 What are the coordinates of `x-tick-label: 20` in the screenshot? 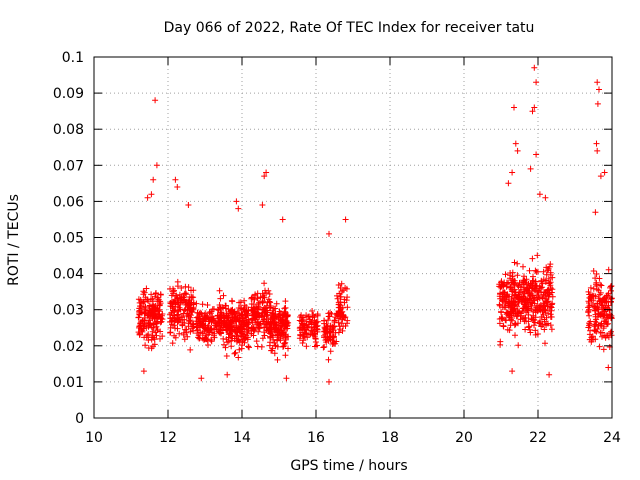 It's located at (464, 438).